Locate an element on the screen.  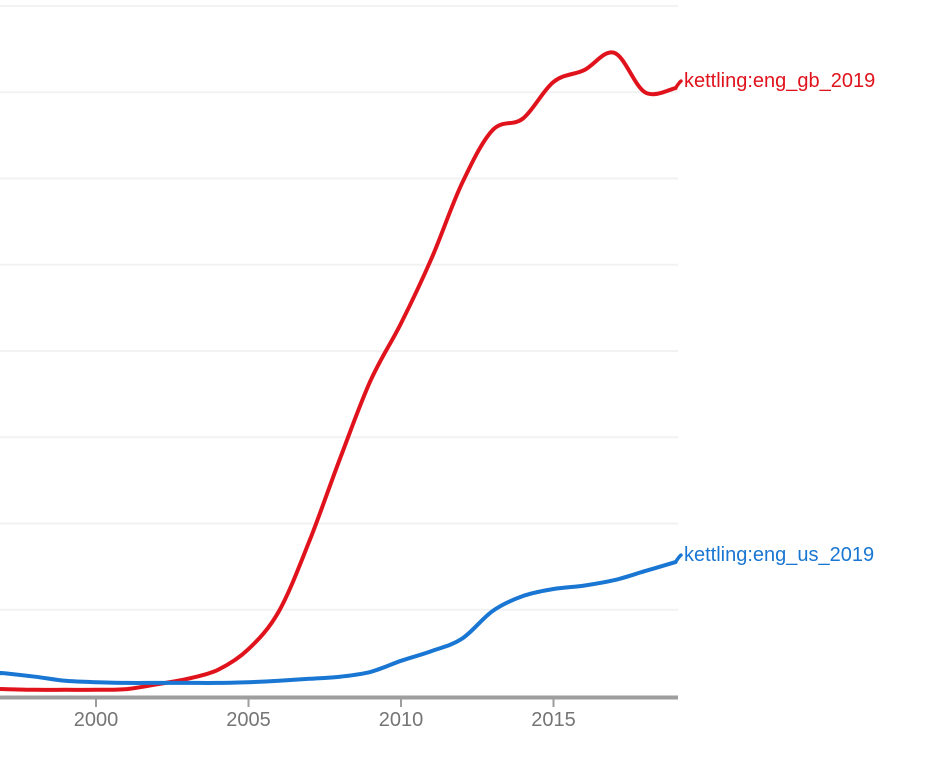
x-tick-label: 2000 is located at coordinates (96, 720).